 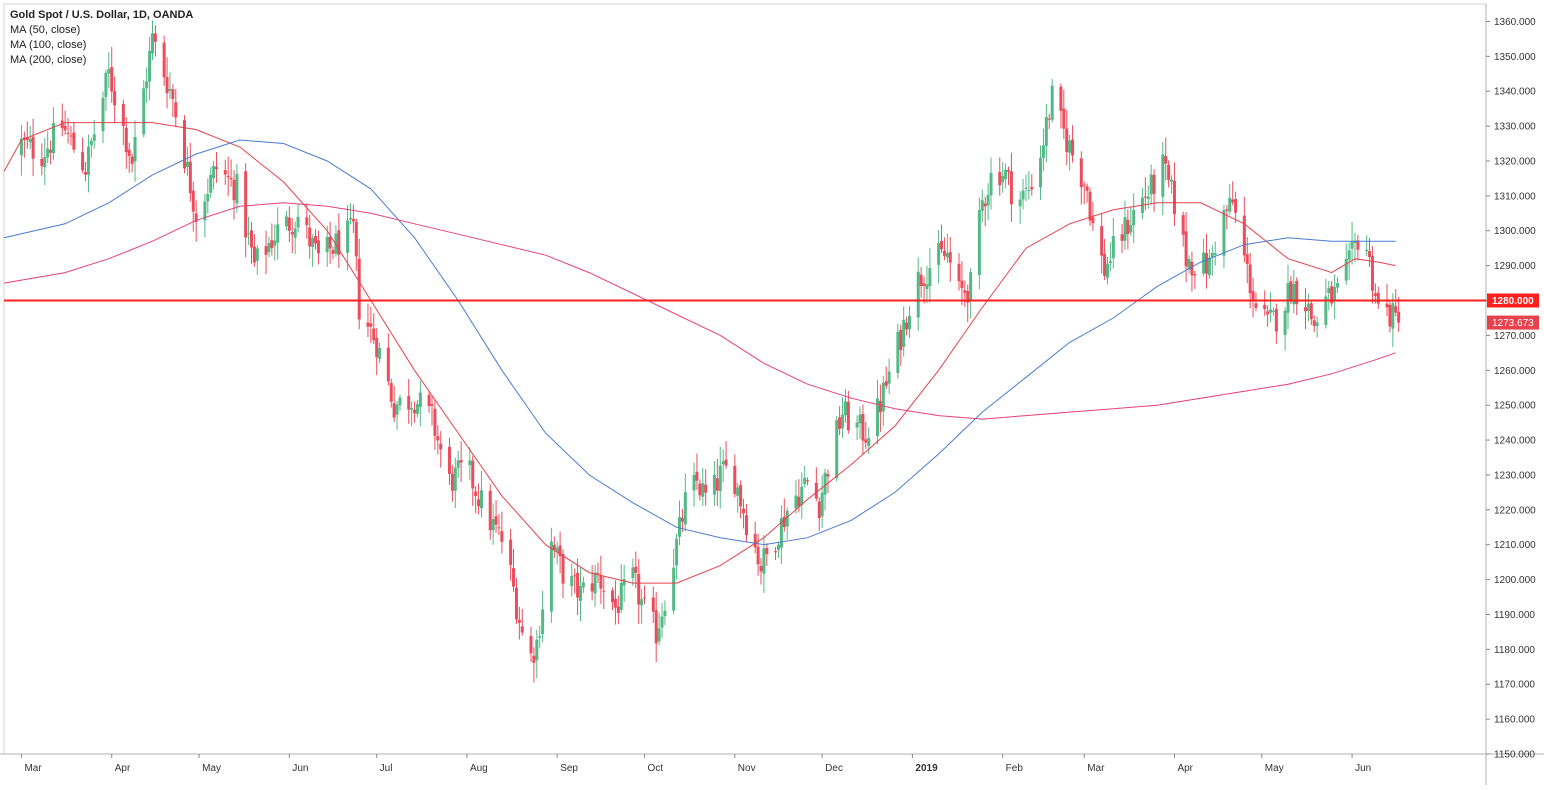 What do you see at coordinates (1514, 685) in the screenshot?
I see `y-tick-label: 1170.000` at bounding box center [1514, 685].